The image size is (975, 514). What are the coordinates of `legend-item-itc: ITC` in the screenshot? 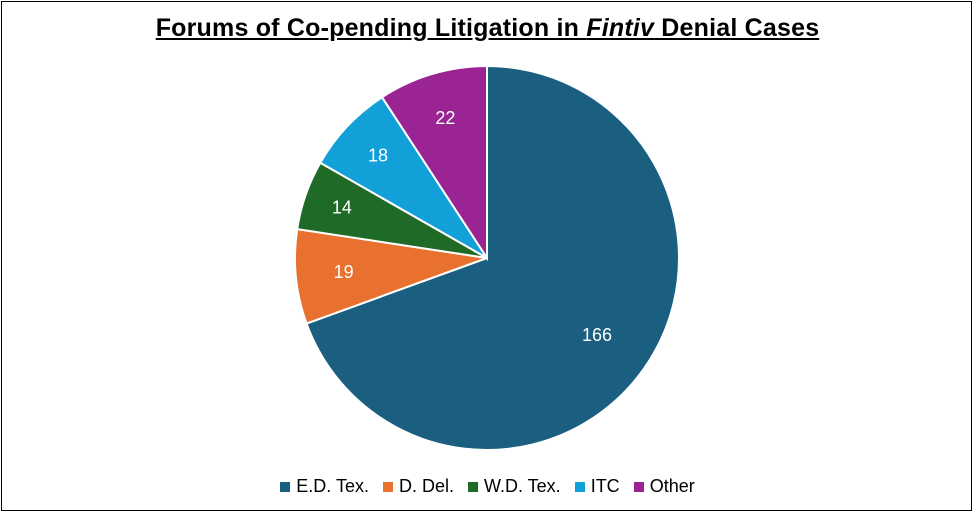 It's located at (597, 486).